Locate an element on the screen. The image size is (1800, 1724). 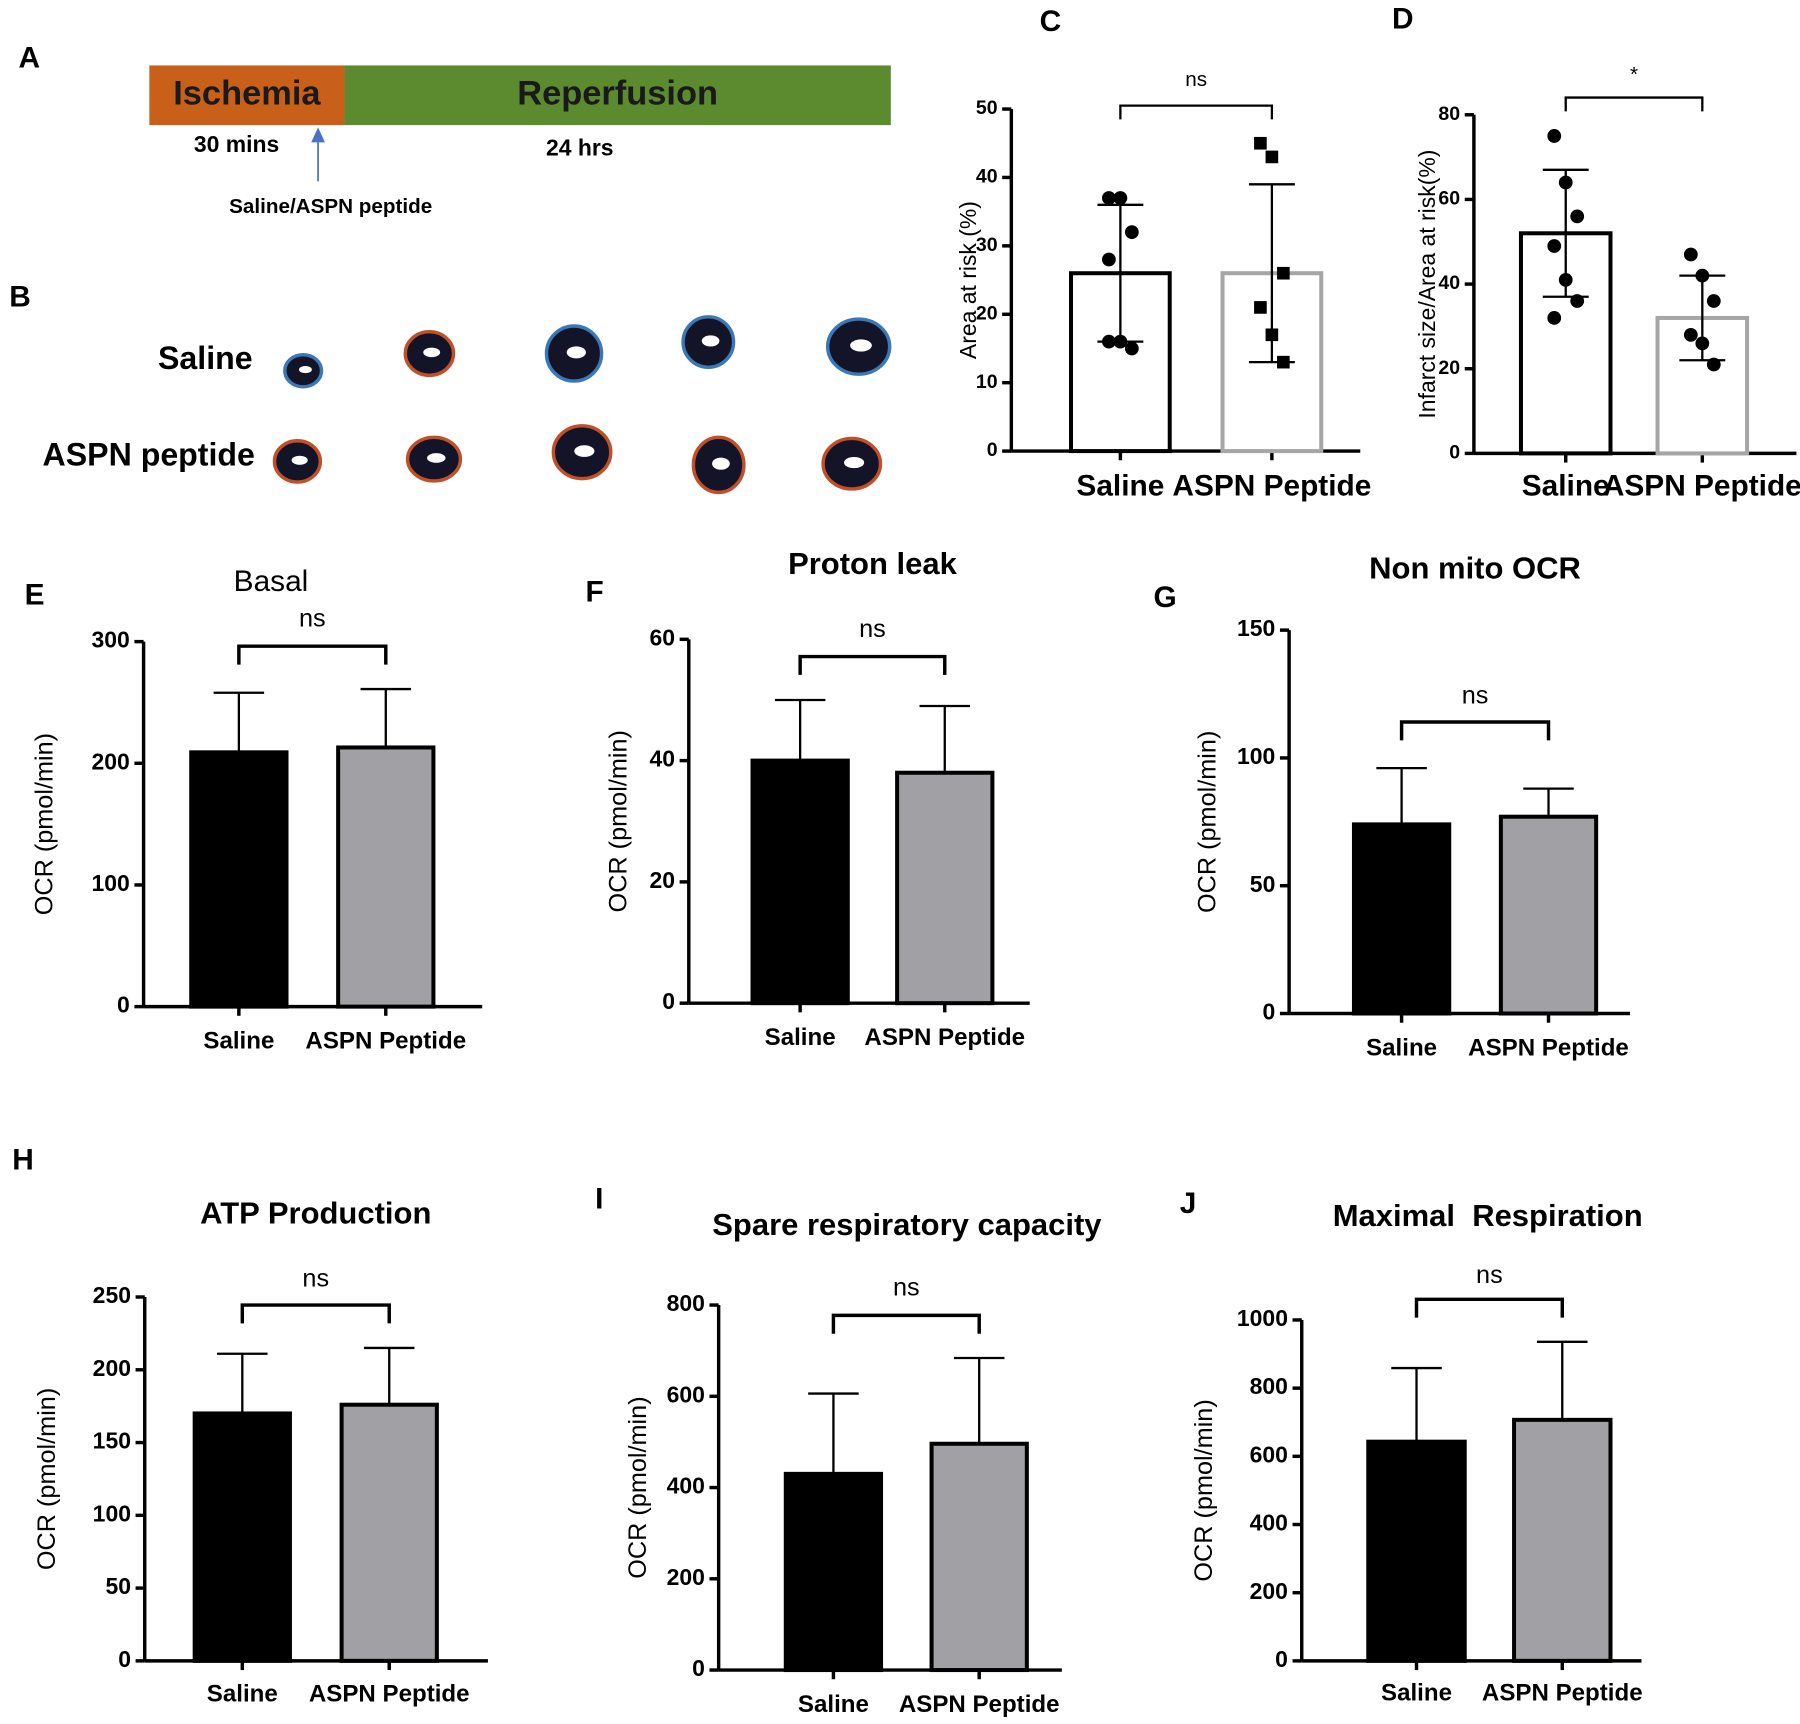
y-tick-label: 600 is located at coordinates (686, 1394).